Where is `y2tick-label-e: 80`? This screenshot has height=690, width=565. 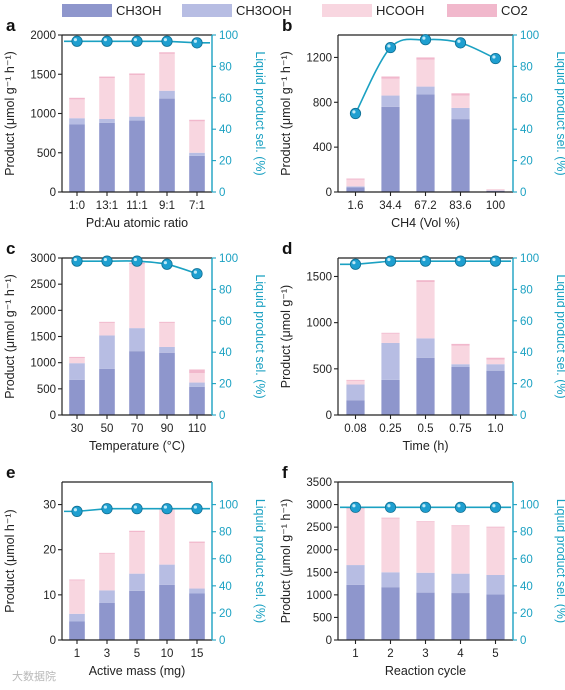
y2tick-label-e: 80 is located at coordinates (225, 533).